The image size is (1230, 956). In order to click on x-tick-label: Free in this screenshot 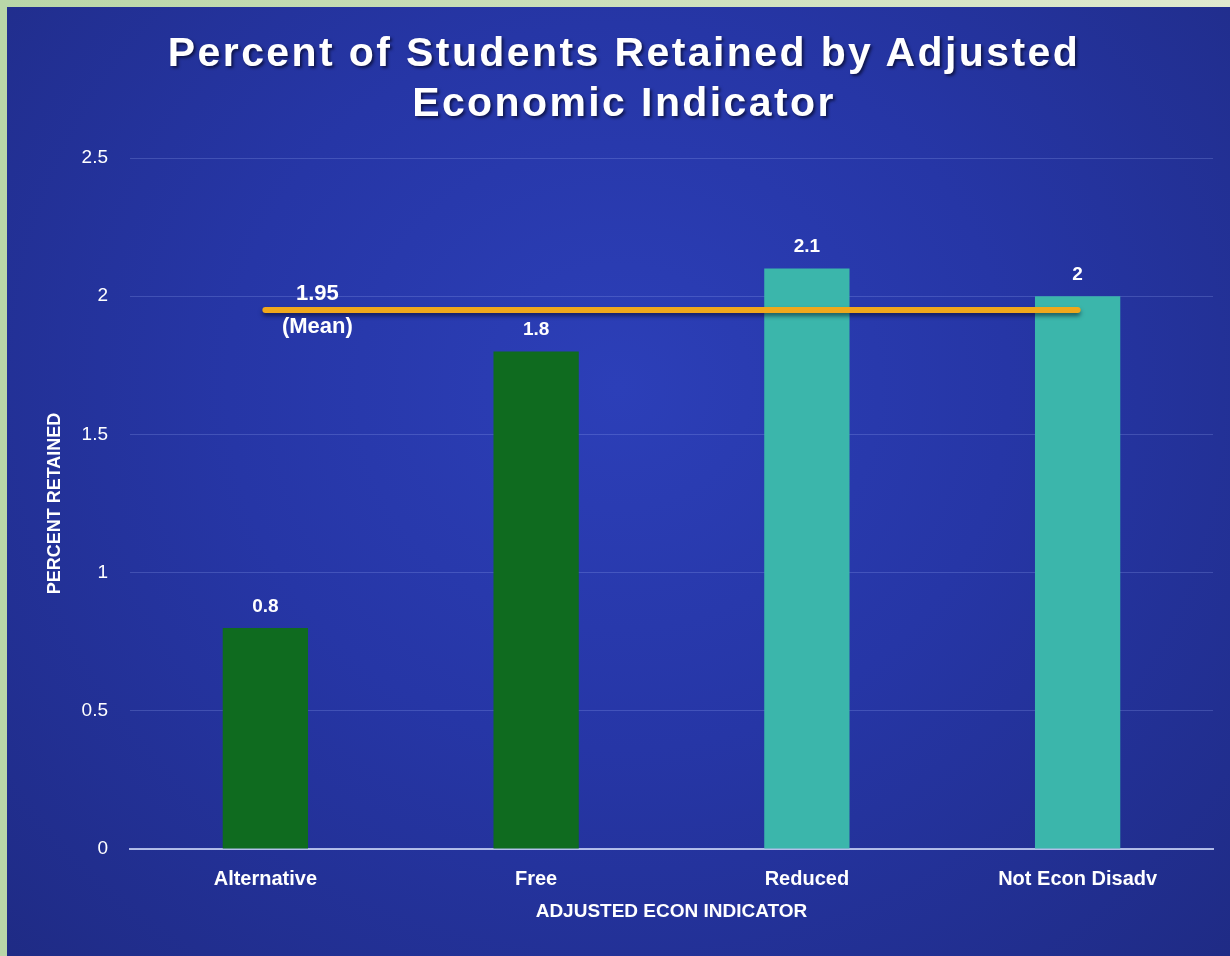, I will do `click(536, 877)`.